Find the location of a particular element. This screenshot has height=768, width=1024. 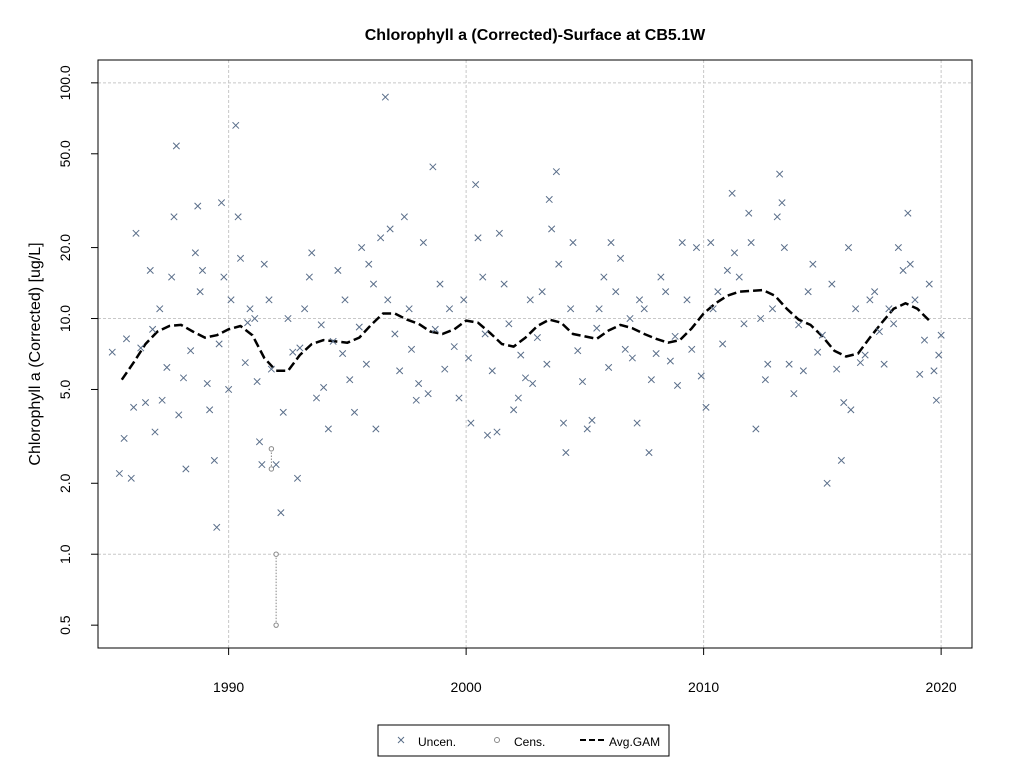

legend-uncen-label: Uncen. is located at coordinates (437, 742).